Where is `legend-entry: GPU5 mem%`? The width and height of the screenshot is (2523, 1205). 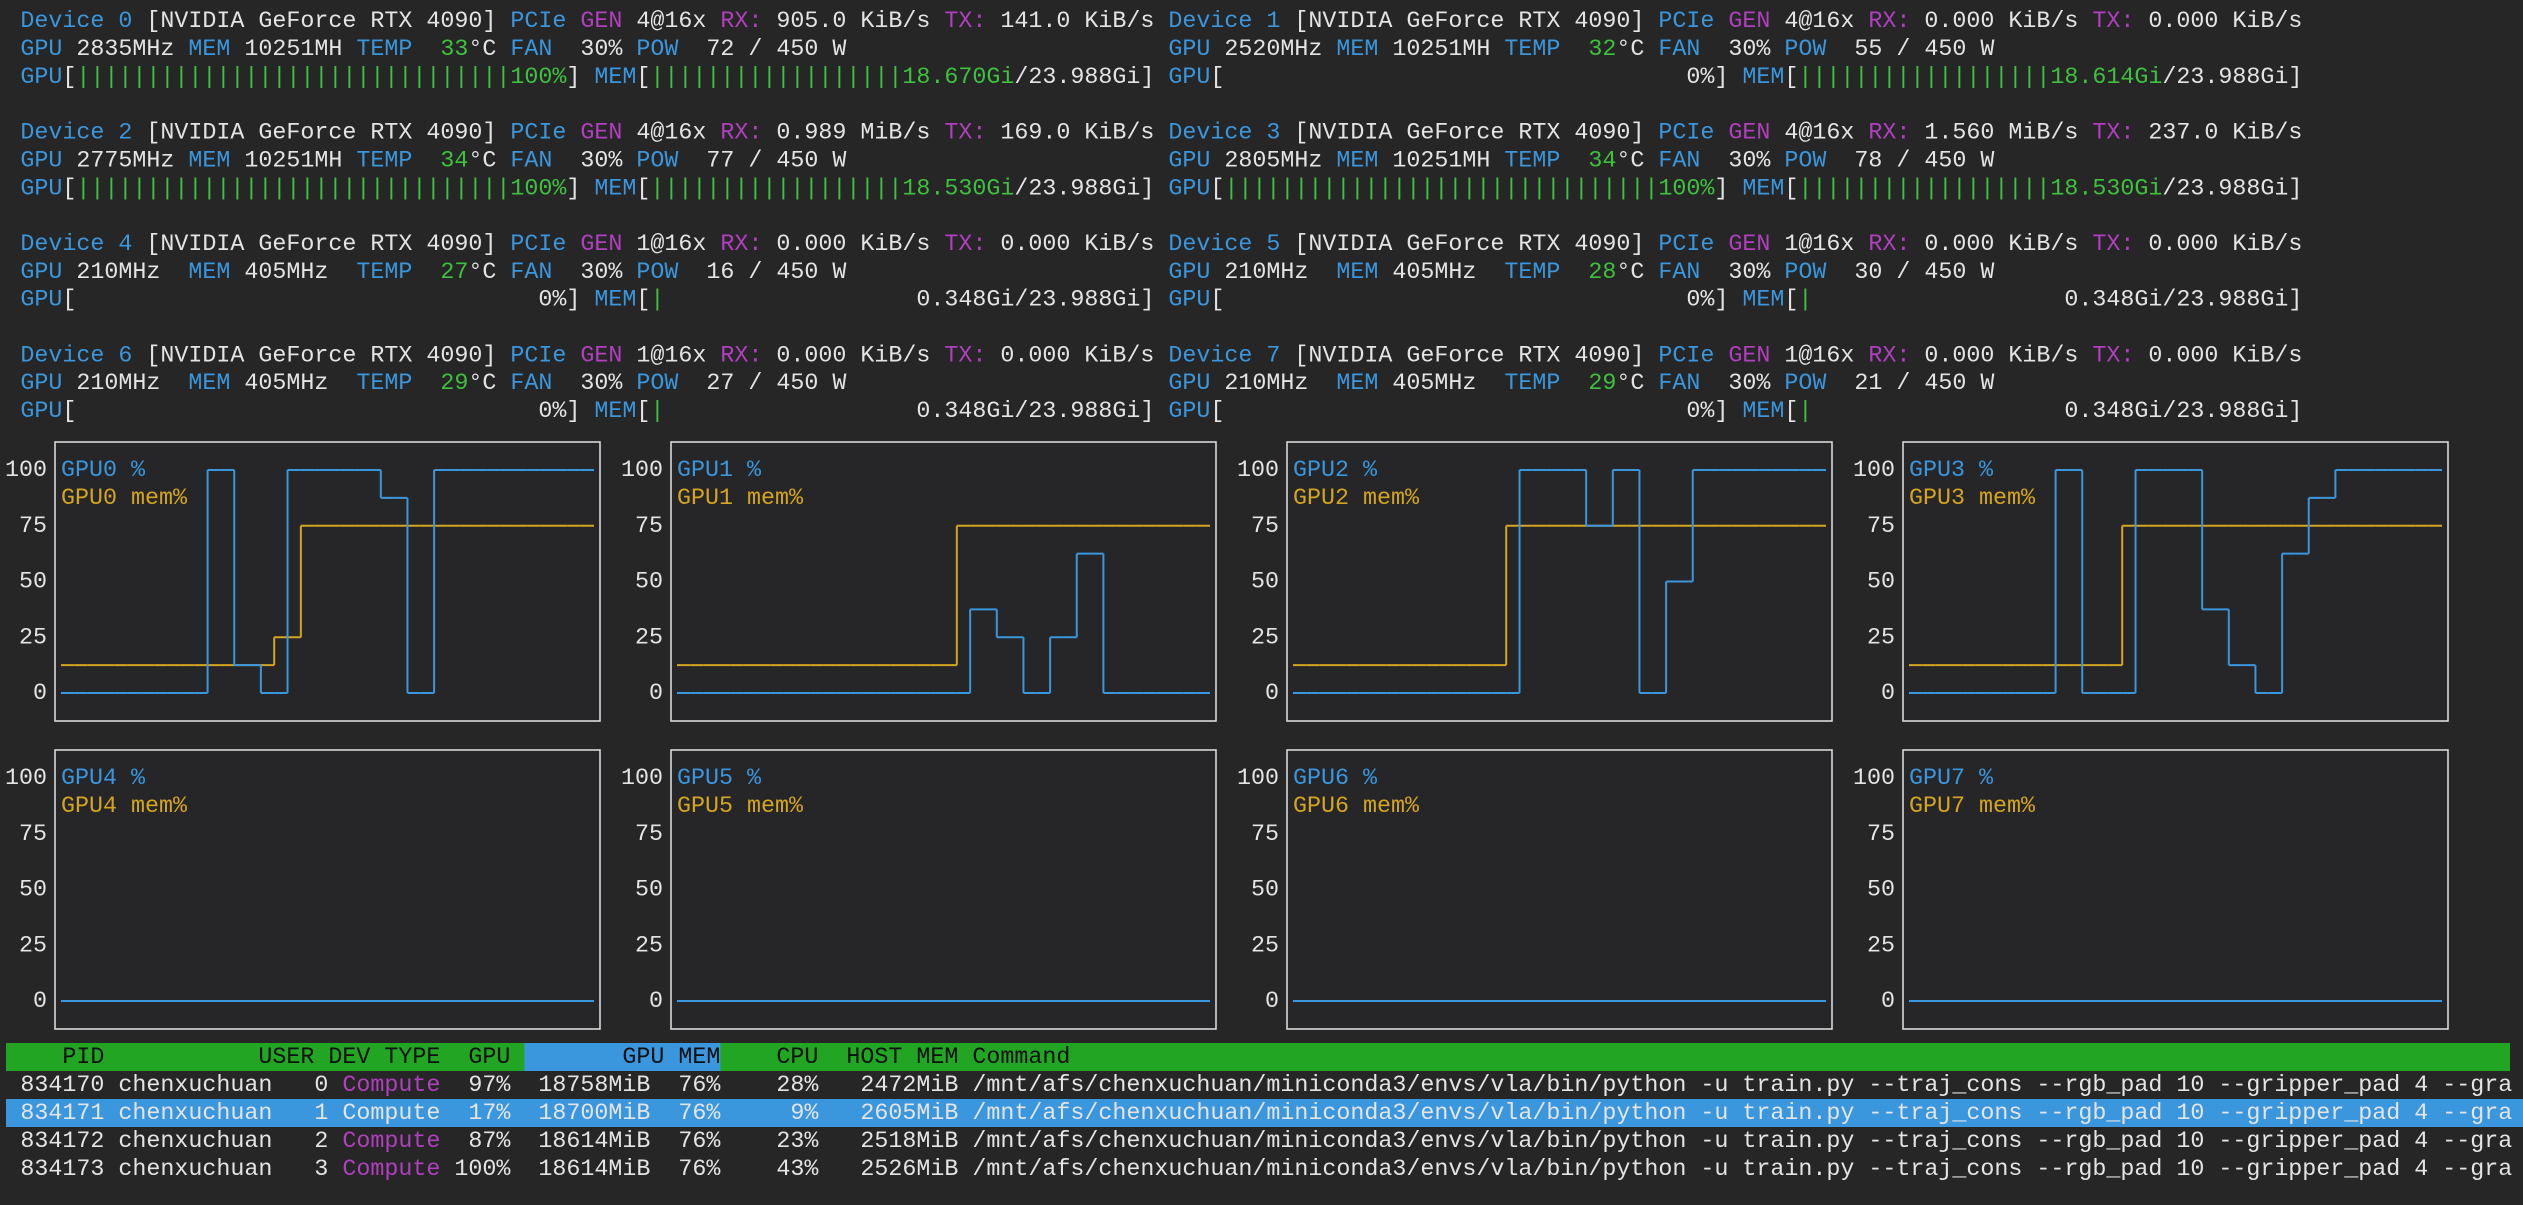
legend-entry: GPU5 mem% is located at coordinates (740, 807).